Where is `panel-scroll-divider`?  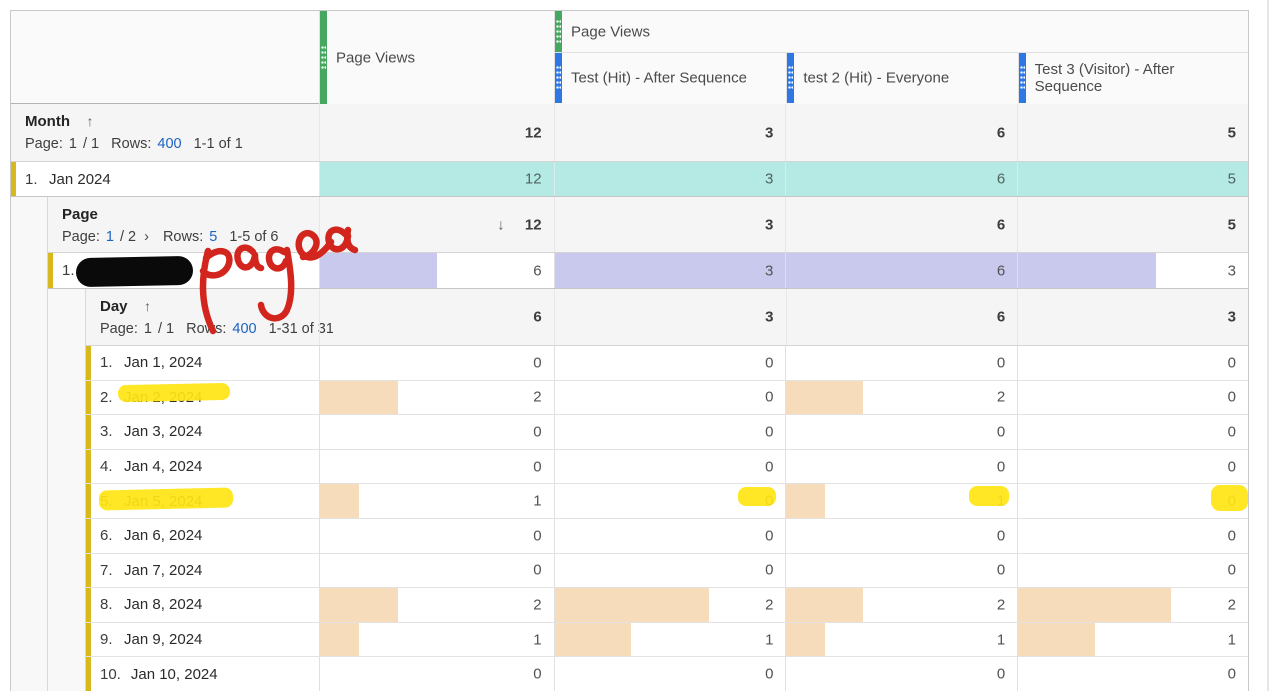
panel-scroll-divider is located at coordinates (1268, 345).